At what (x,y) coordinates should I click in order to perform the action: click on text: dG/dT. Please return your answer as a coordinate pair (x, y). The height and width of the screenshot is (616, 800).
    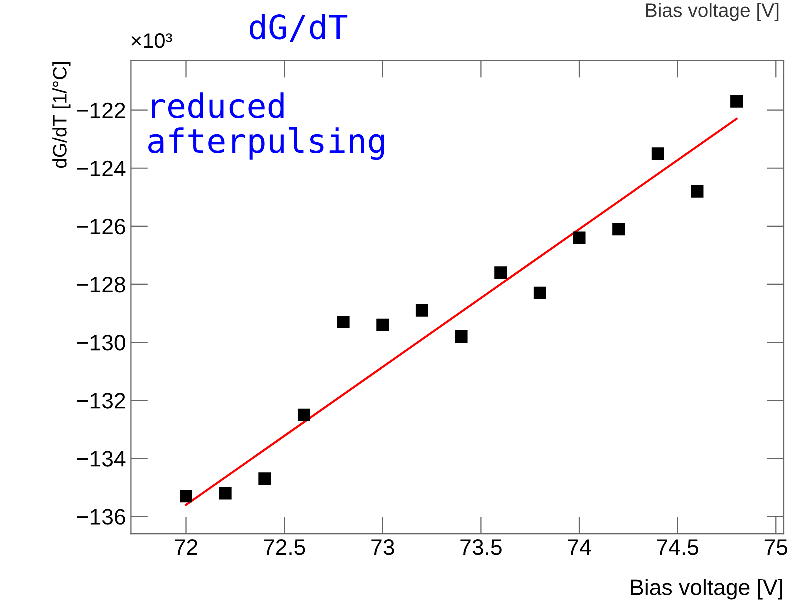
    Looking at the image, I should click on (299, 28).